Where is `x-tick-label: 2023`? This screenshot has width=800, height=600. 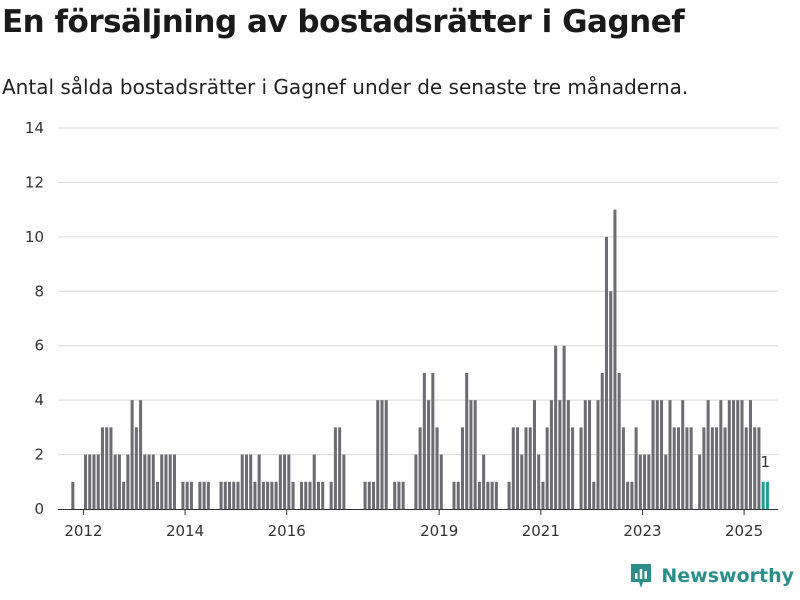 x-tick-label: 2023 is located at coordinates (642, 531).